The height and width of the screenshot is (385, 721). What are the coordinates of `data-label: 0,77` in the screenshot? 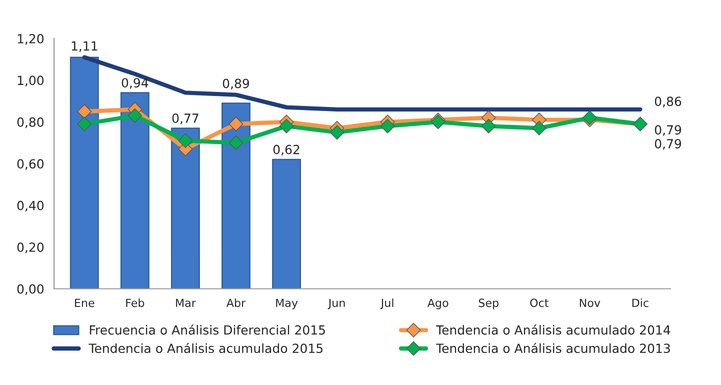 It's located at (185, 119).